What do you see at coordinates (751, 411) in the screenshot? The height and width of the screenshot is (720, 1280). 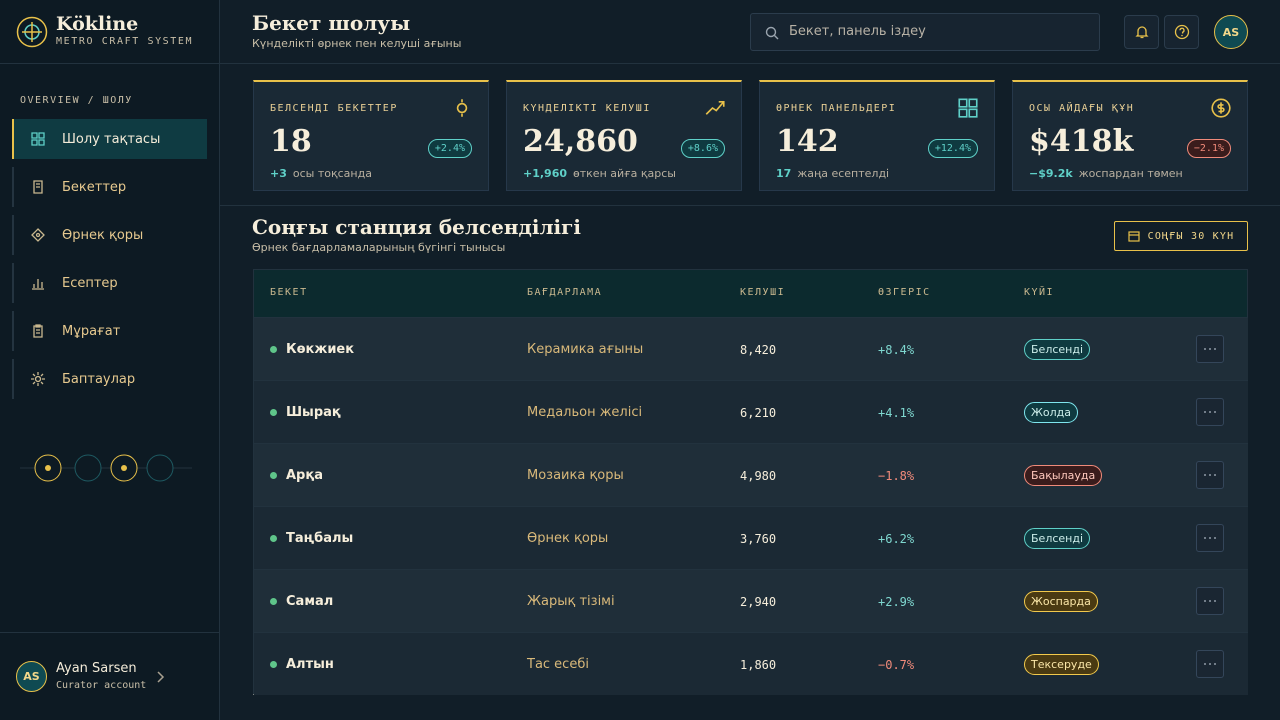 I see `table-row: Шырақ Медальон желісі 6,210 +4.1% Жолда` at bounding box center [751, 411].